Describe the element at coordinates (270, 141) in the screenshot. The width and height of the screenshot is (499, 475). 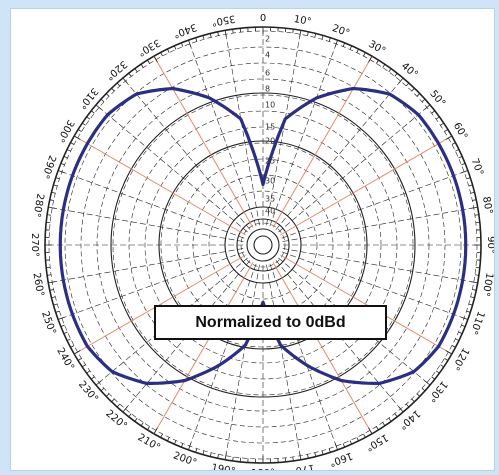
I see `radial-tick-label: 20` at that location.